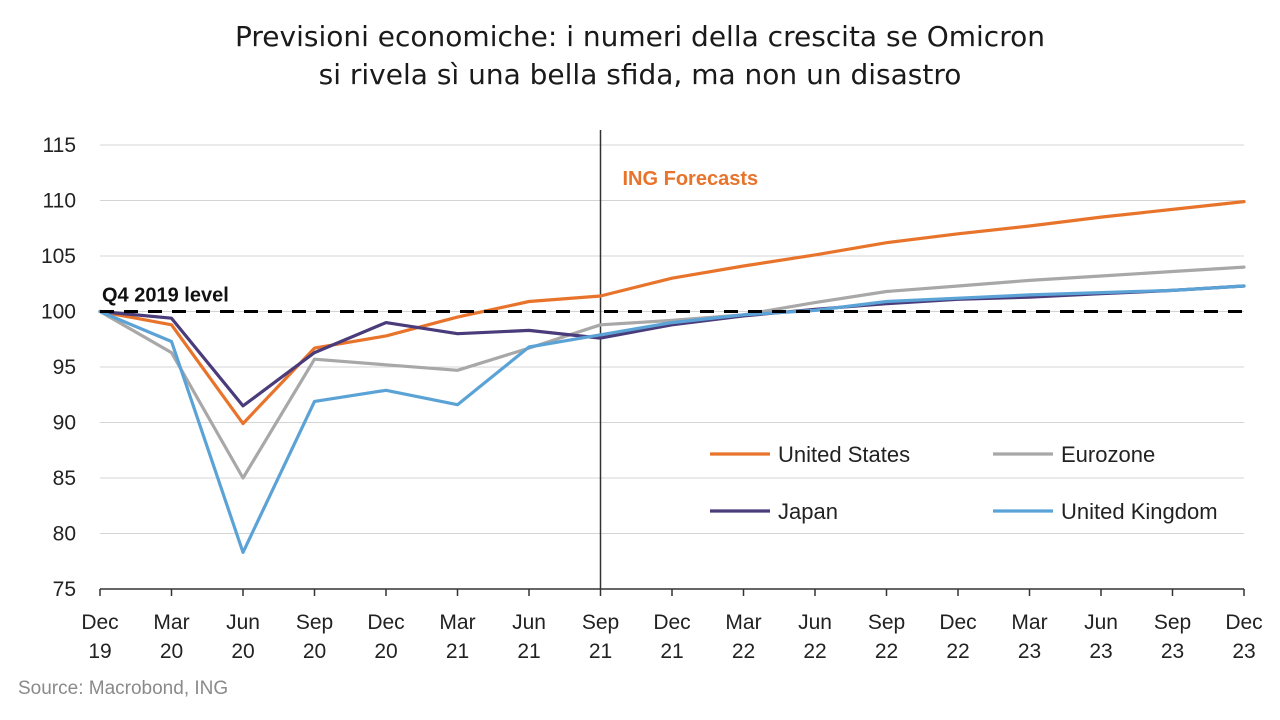  I want to click on legend: United States Eurozone Japan United Kingdom, so click(964, 483).